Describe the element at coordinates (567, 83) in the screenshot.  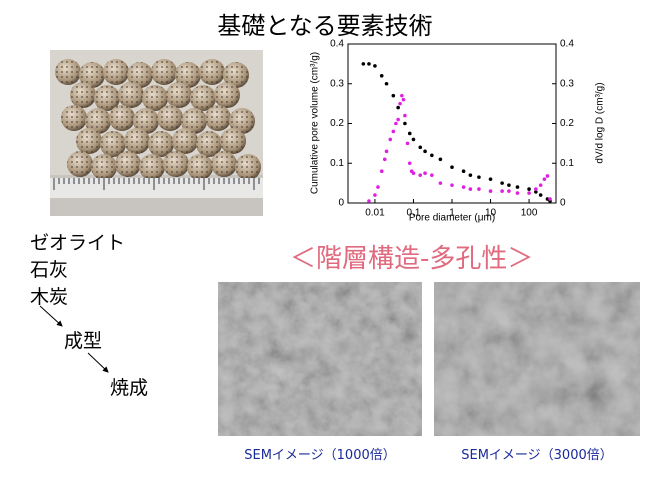
I see `y2-tick-label: 0.3` at that location.